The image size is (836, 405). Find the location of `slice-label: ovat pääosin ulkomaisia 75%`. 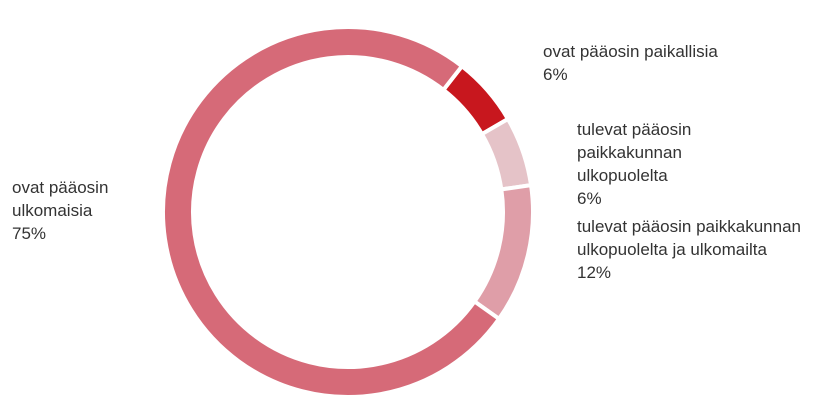

slice-label: ovat pääosin ulkomaisia 75% is located at coordinates (79, 210).